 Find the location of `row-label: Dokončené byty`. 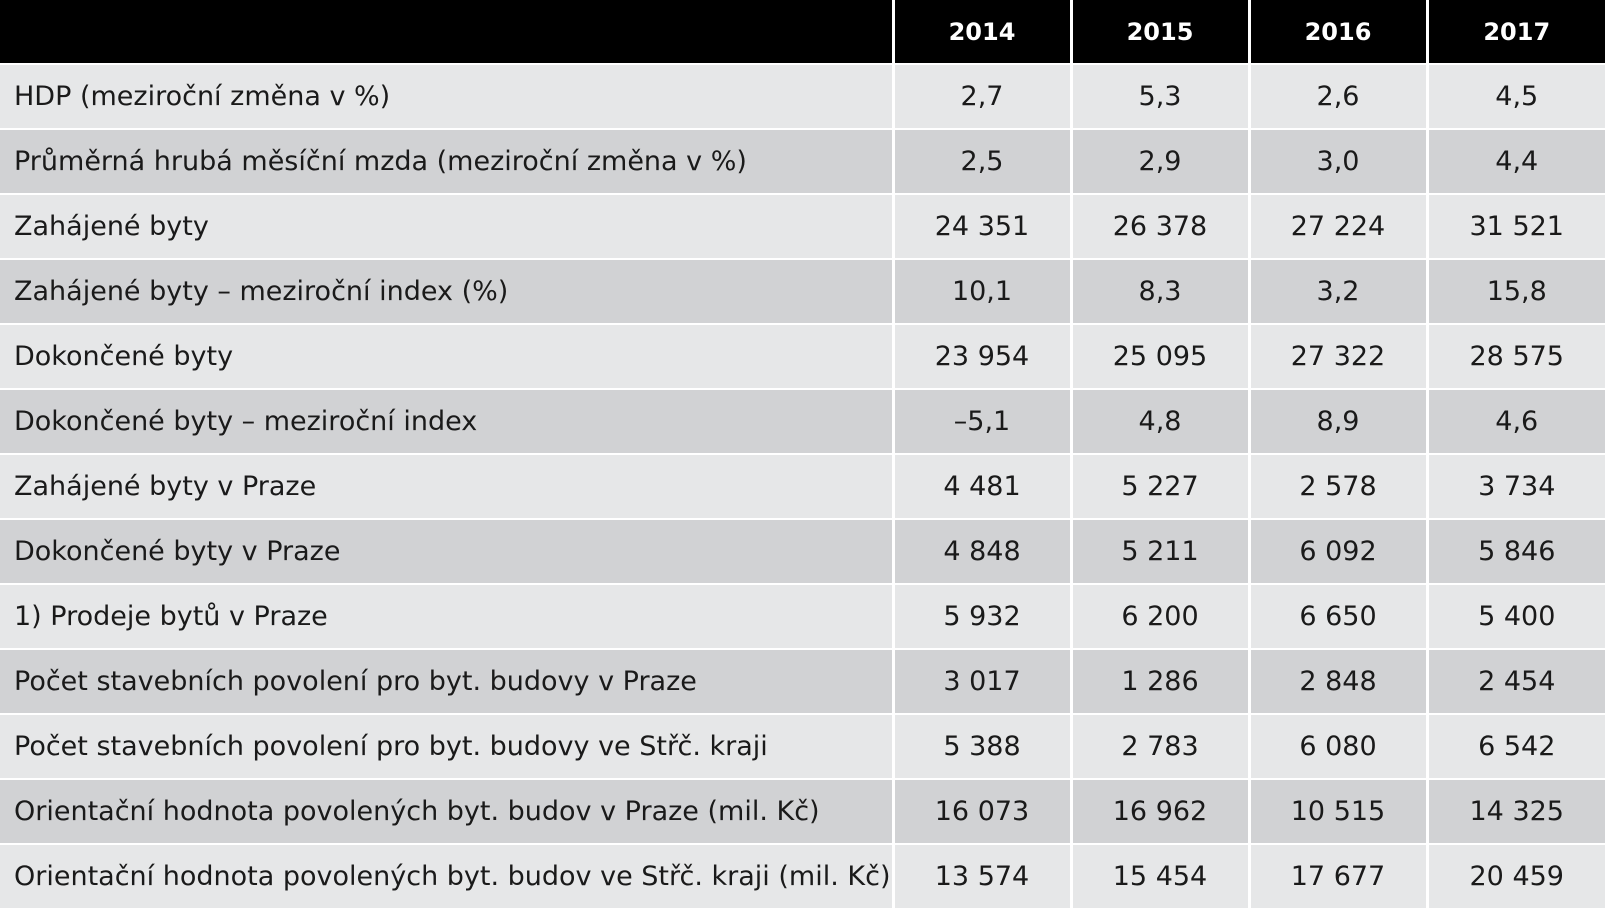

row-label: Dokončené byty is located at coordinates (446, 356).